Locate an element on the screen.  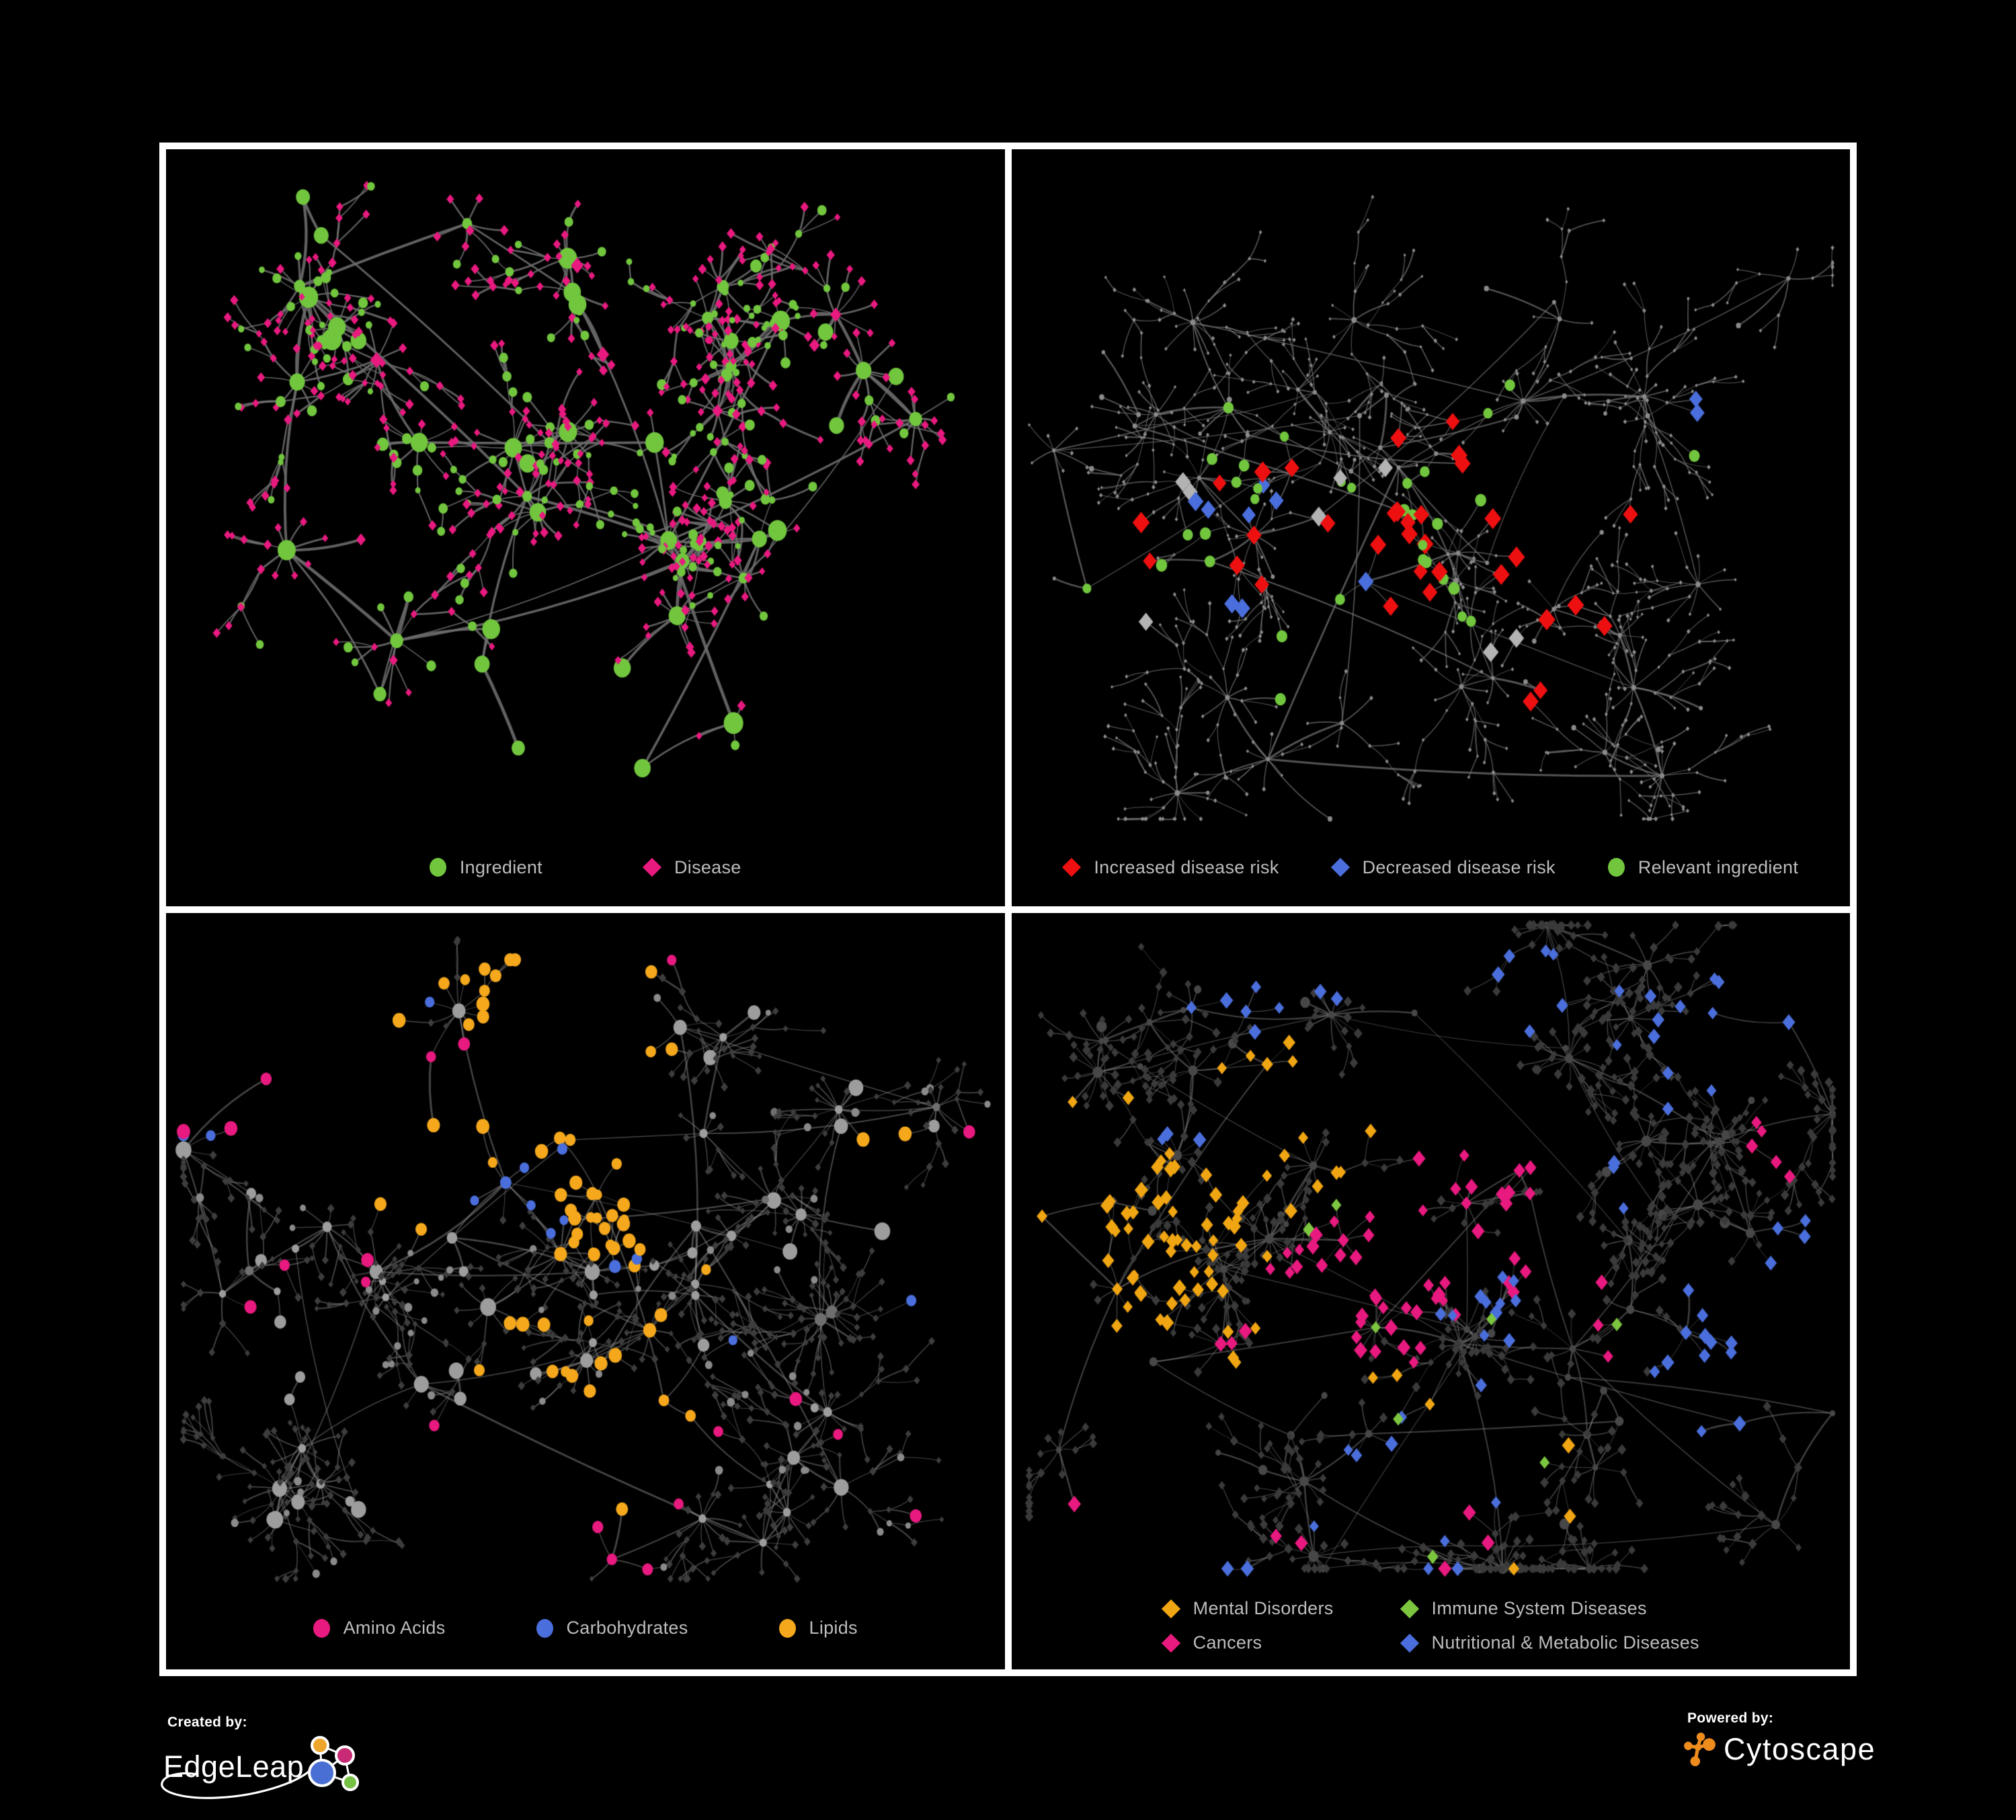
cancers-diamond-icon is located at coordinates (1170, 1643).